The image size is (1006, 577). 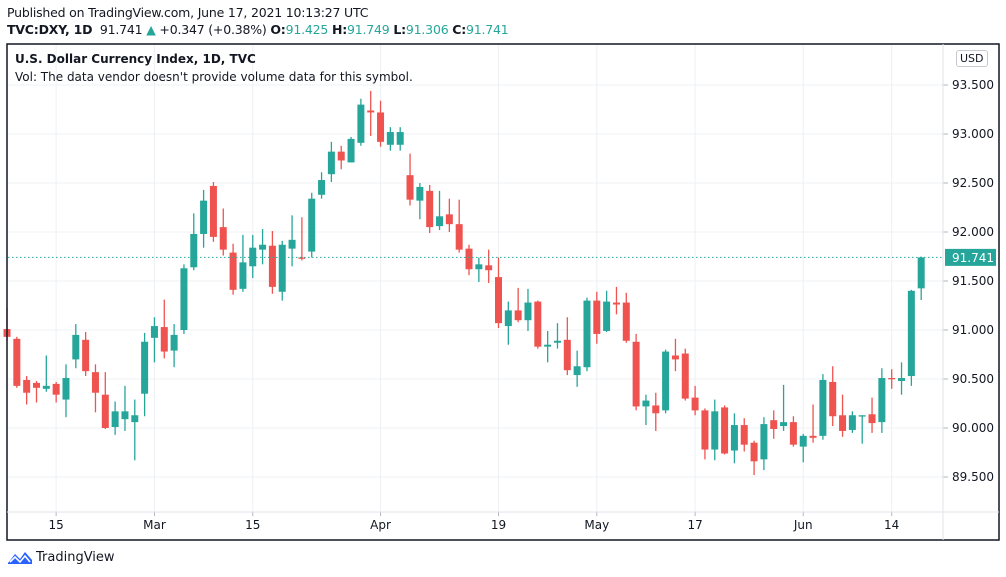 What do you see at coordinates (154, 525) in the screenshot?
I see `x-tick-label: Mar` at bounding box center [154, 525].